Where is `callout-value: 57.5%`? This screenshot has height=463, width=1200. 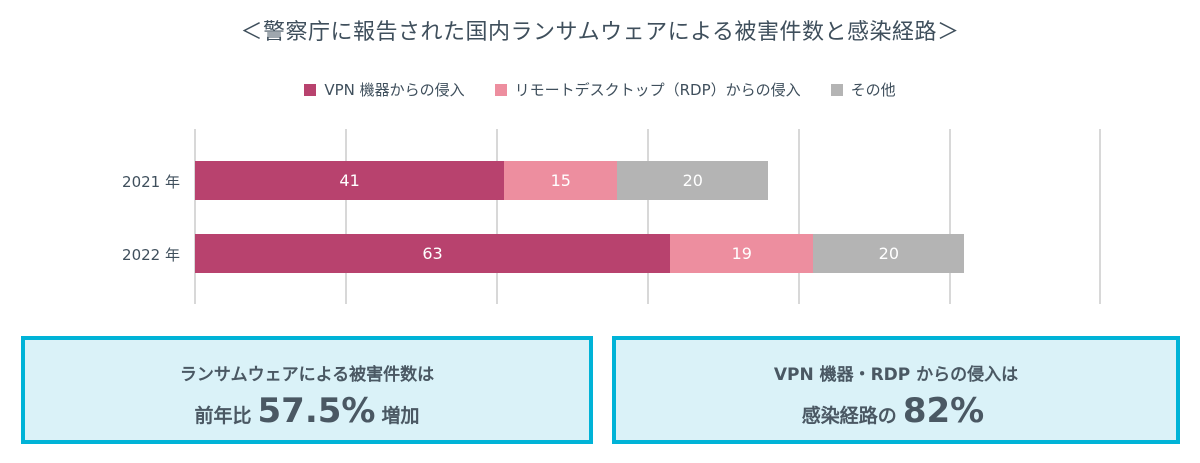 callout-value: 57.5% is located at coordinates (316, 411).